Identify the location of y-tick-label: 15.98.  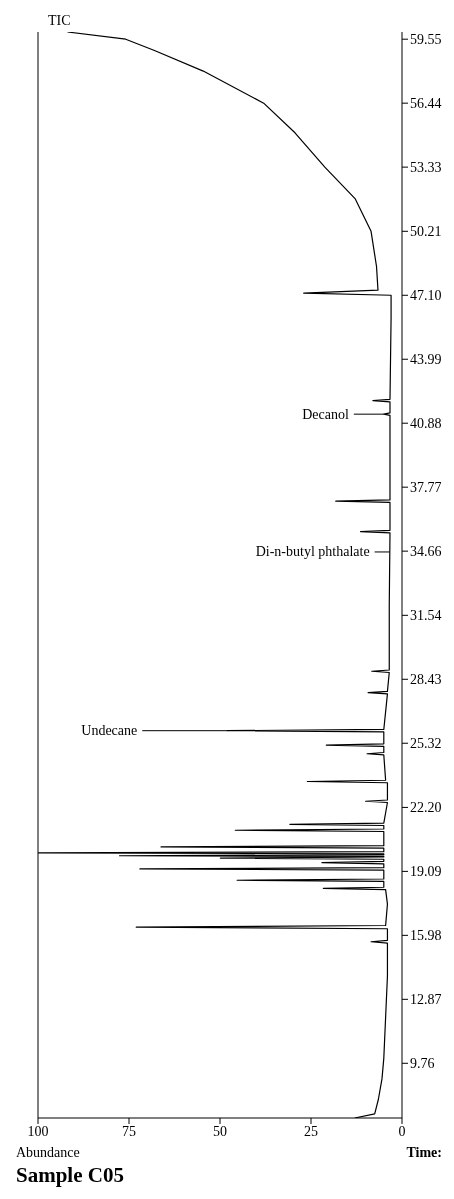
(426, 936).